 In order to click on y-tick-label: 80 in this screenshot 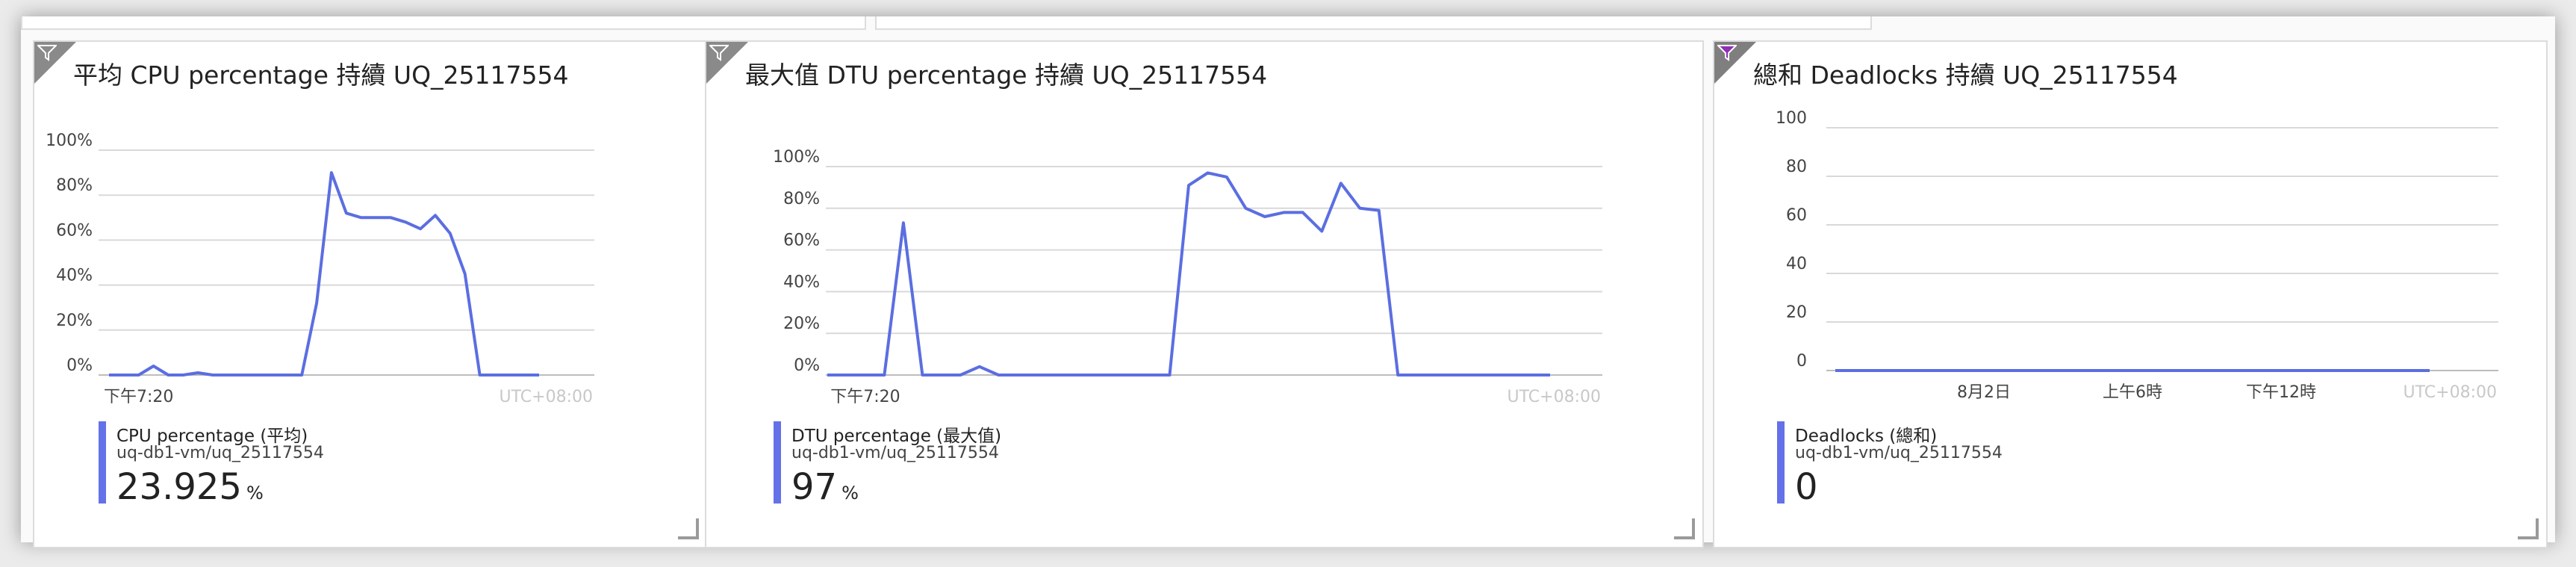, I will do `click(1796, 167)`.